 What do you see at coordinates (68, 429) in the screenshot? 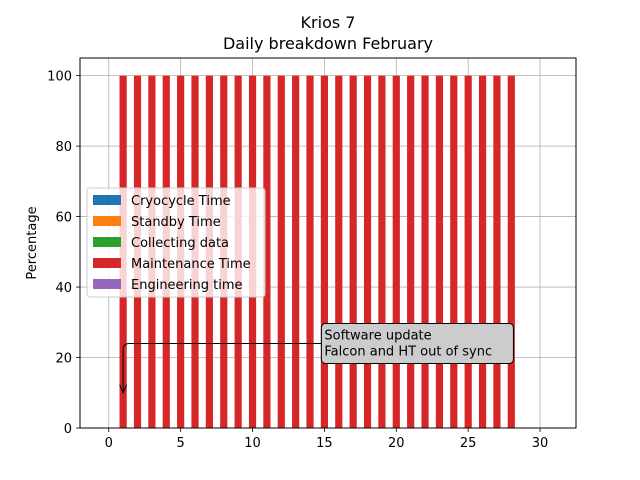
I see `y-tick-label: 0` at bounding box center [68, 429].